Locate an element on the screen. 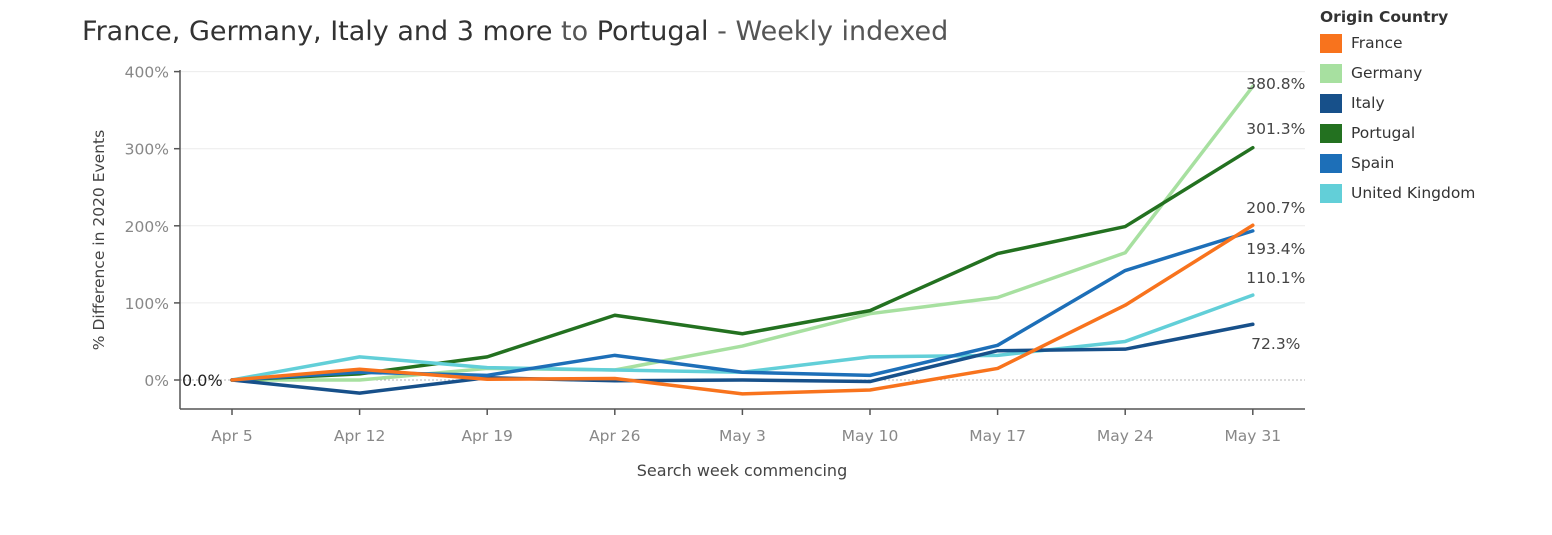 This screenshot has width=1552, height=535. x-axis-title: Search week commencing is located at coordinates (742, 470).